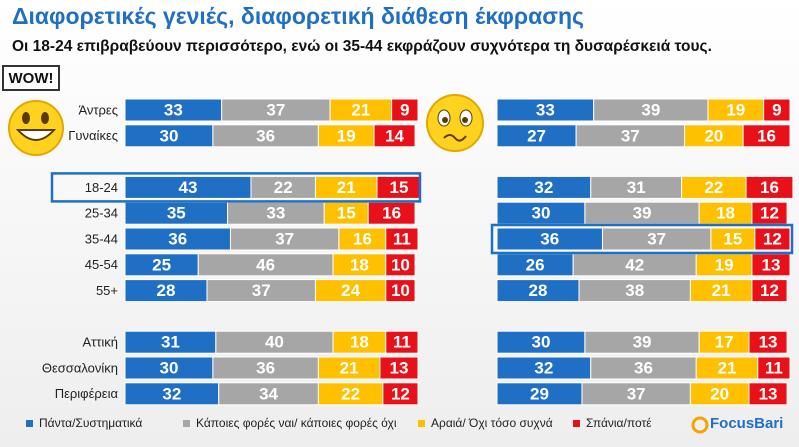 The image size is (799, 447). Describe the element at coordinates (350, 290) in the screenshot. I see `value-label: 24` at that location.